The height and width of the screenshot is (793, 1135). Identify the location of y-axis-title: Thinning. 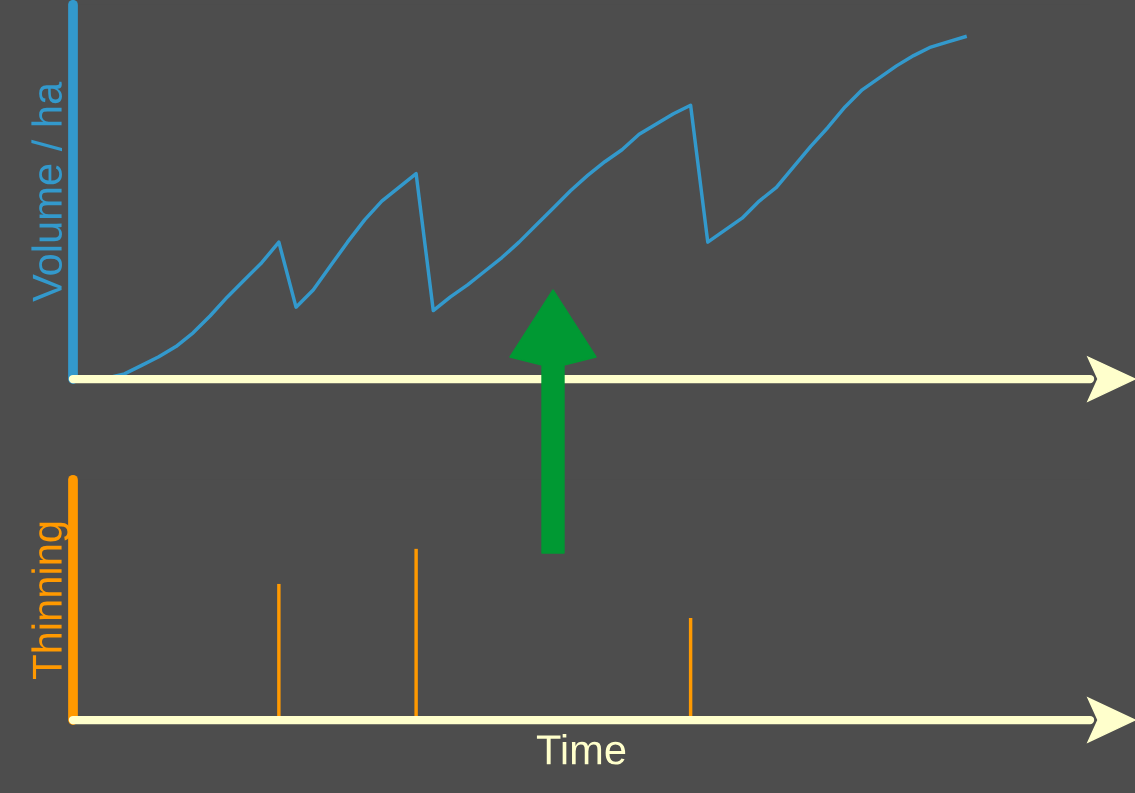
(51, 600).